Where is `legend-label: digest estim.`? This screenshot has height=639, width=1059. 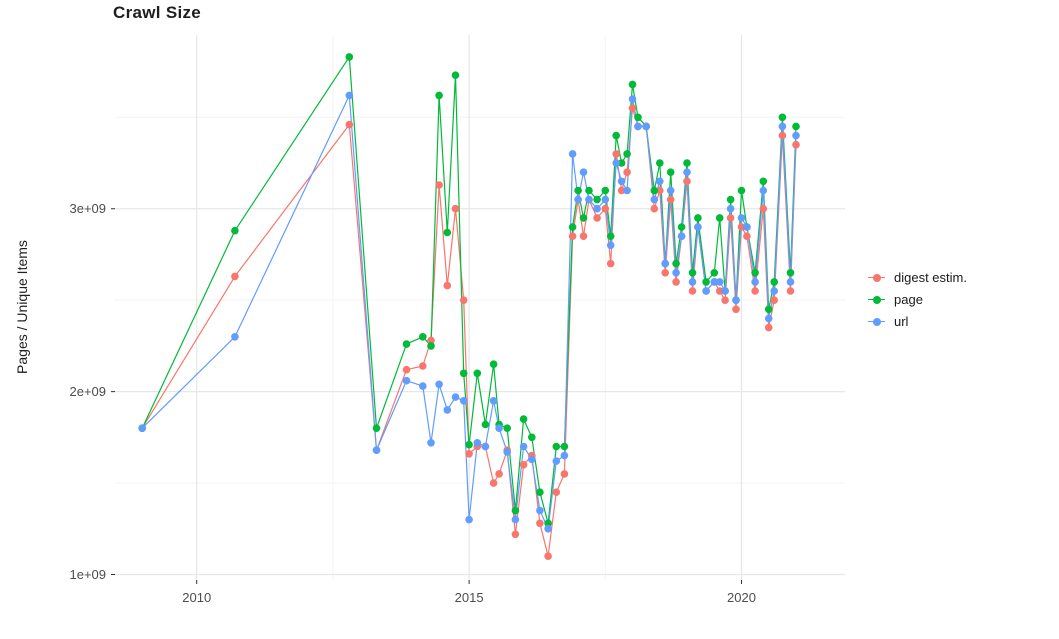
legend-label: digest estim. is located at coordinates (930, 277).